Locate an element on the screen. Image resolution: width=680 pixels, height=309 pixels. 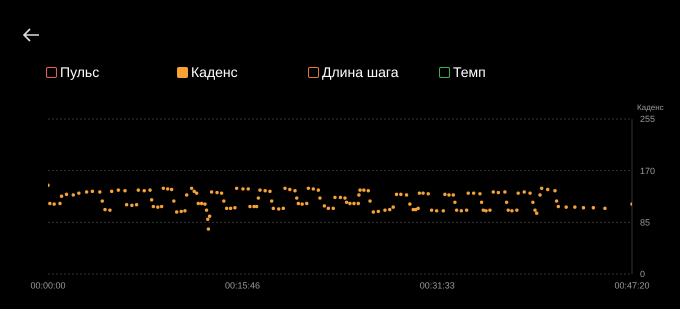
x-tick-label: 00:15:46 is located at coordinates (242, 285).